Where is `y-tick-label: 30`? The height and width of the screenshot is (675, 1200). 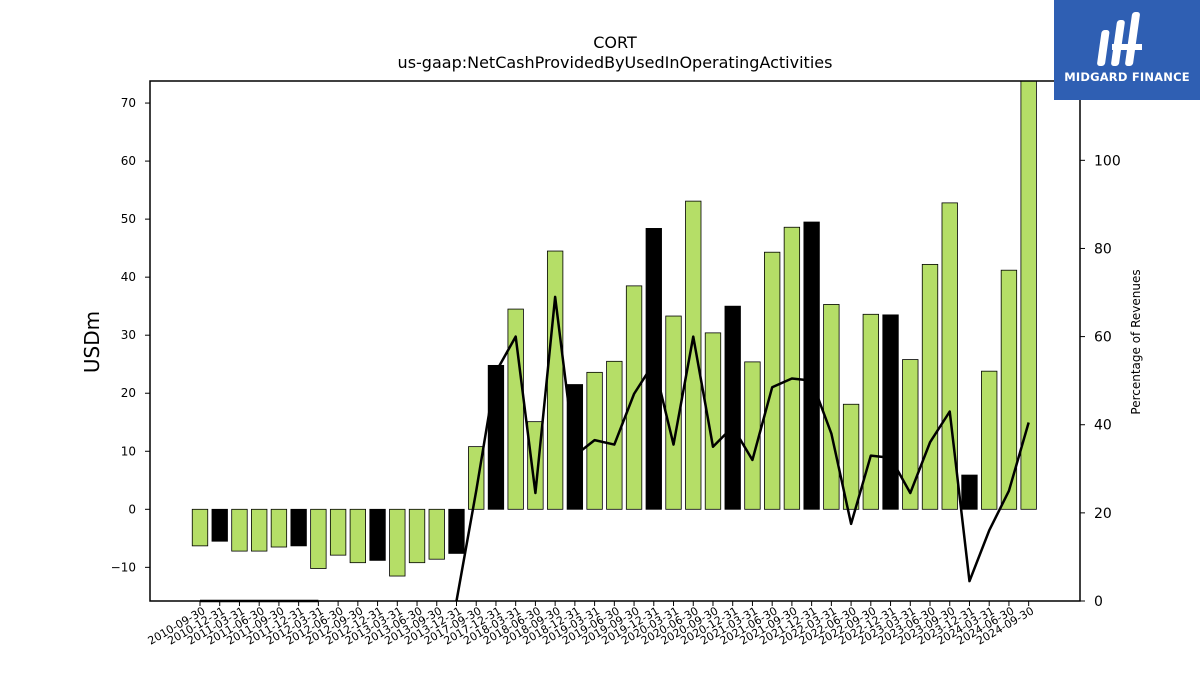
y-tick-label: 30 is located at coordinates (128, 335).